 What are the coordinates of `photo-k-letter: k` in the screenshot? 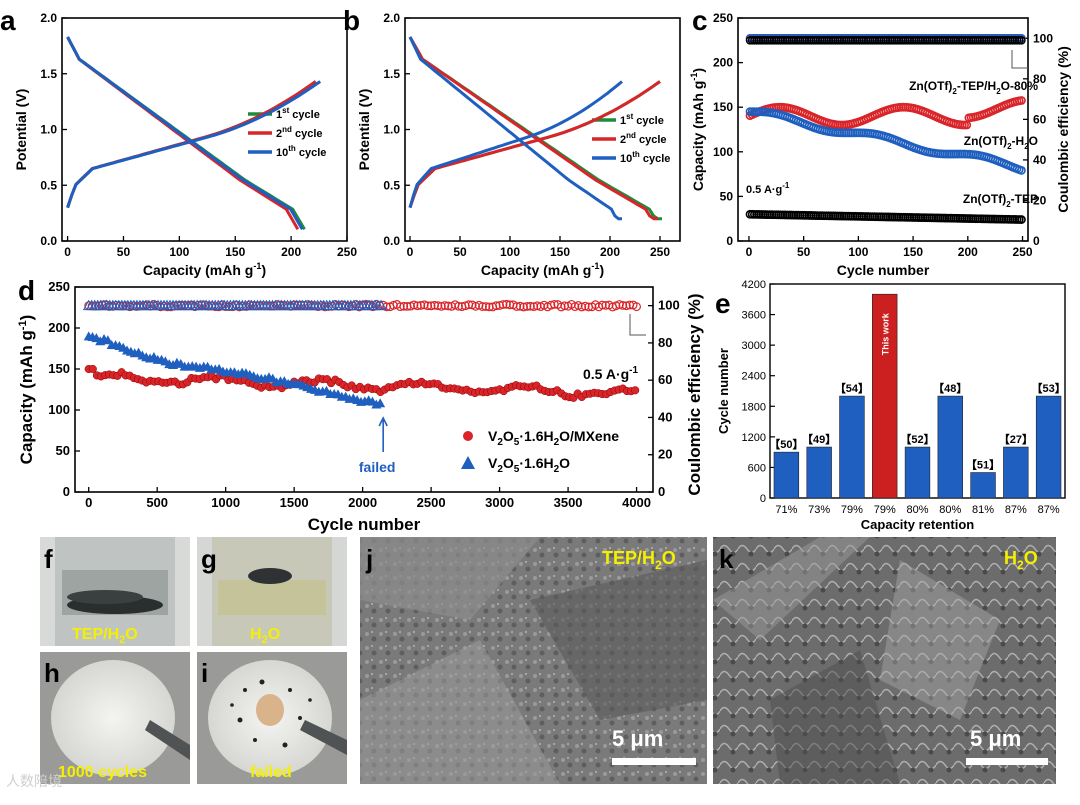 It's located at (726, 559).